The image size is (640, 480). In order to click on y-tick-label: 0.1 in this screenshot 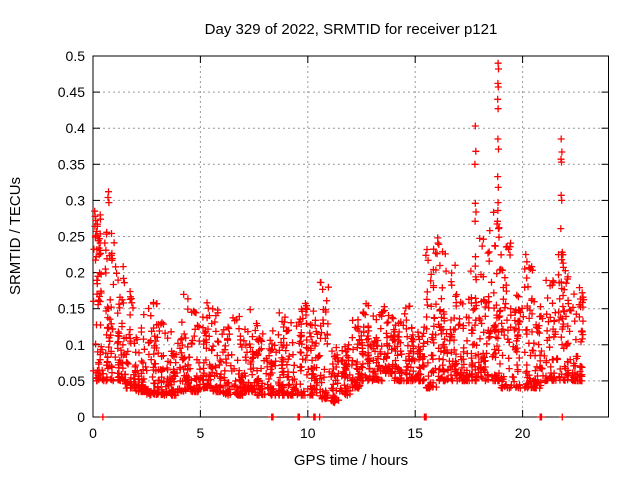, I will do `click(76, 345)`.